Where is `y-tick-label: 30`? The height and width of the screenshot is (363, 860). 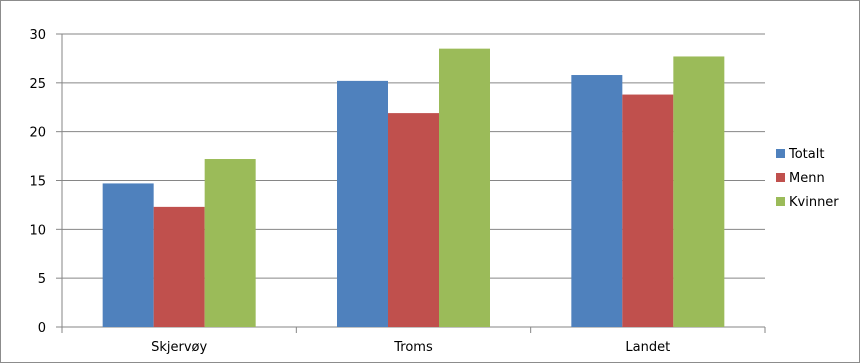 y-tick-label: 30 is located at coordinates (37, 35).